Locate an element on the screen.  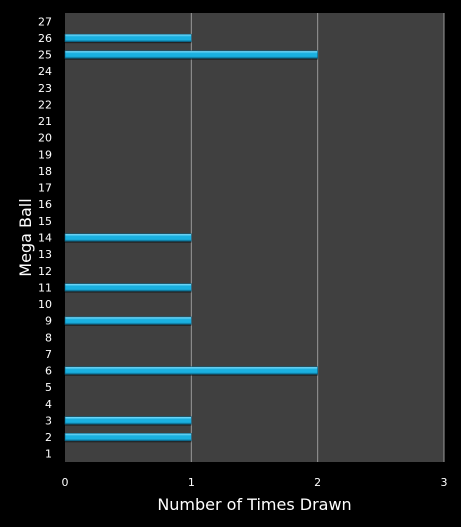
y-tick-label: 19 is located at coordinates (45, 154).